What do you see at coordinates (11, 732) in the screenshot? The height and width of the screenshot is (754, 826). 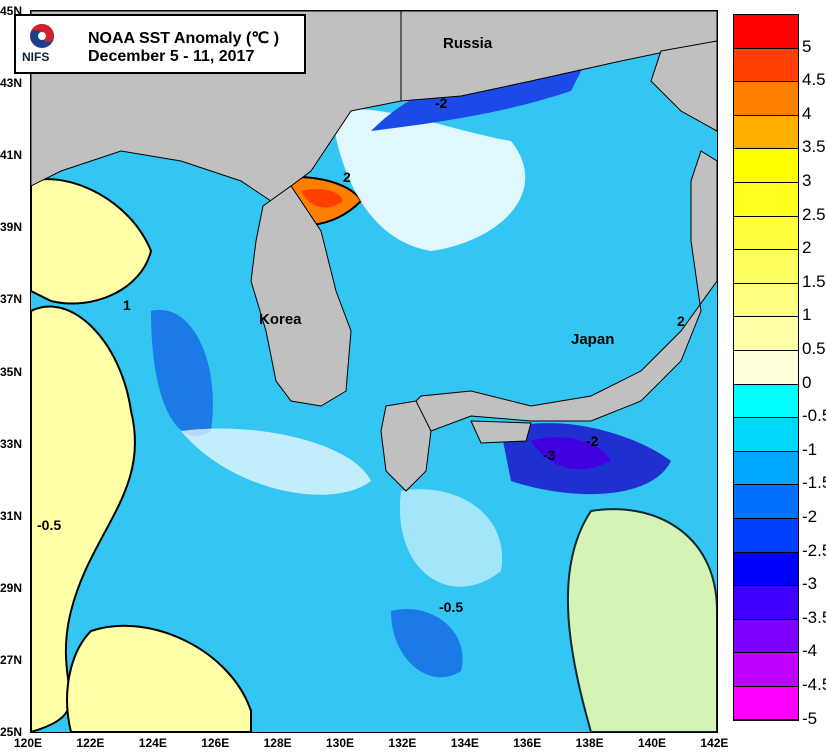 I see `lat-tick-label: 25N` at bounding box center [11, 732].